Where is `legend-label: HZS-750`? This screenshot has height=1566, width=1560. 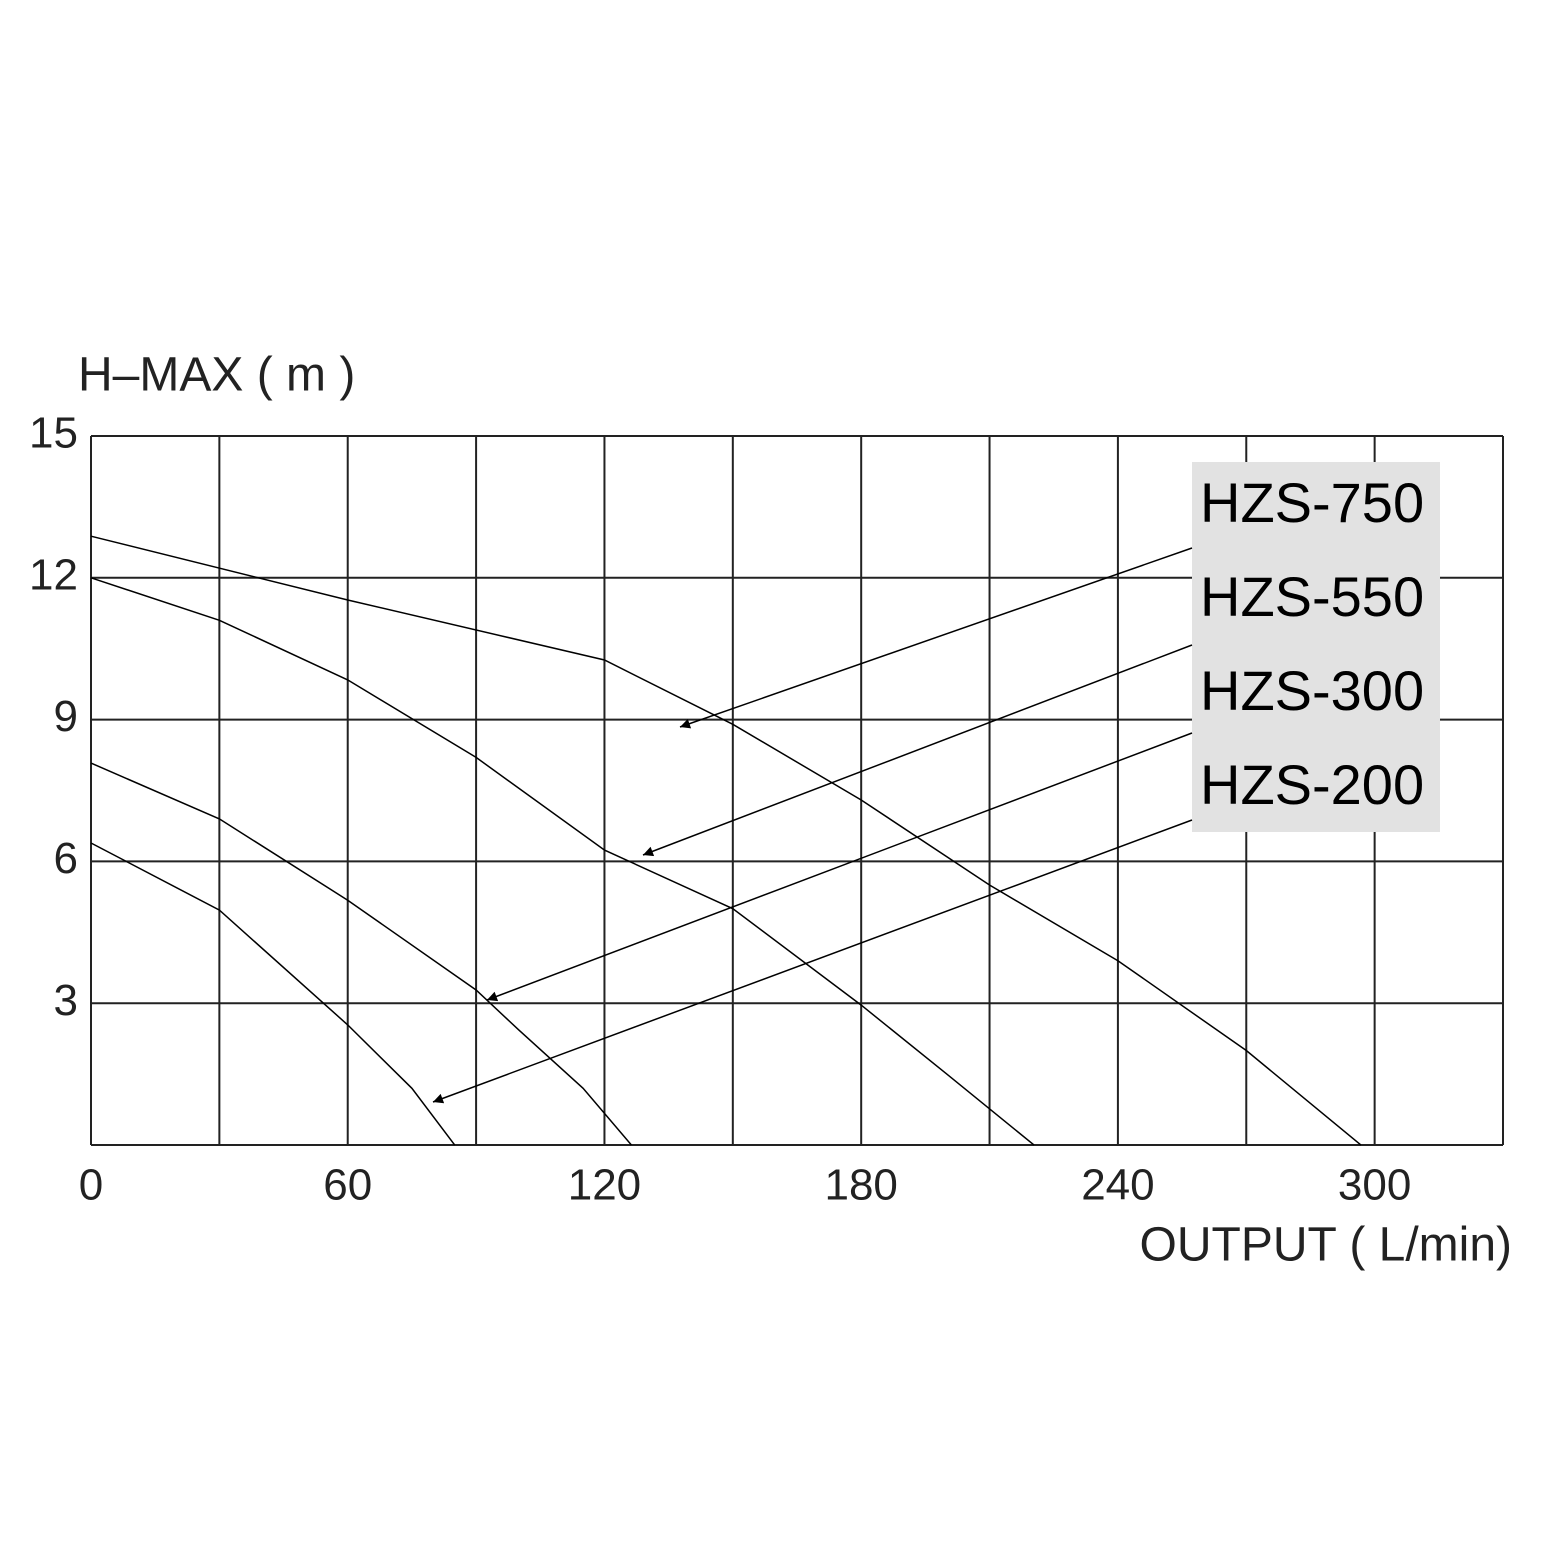 legend-label: HZS-750 is located at coordinates (1312, 502).